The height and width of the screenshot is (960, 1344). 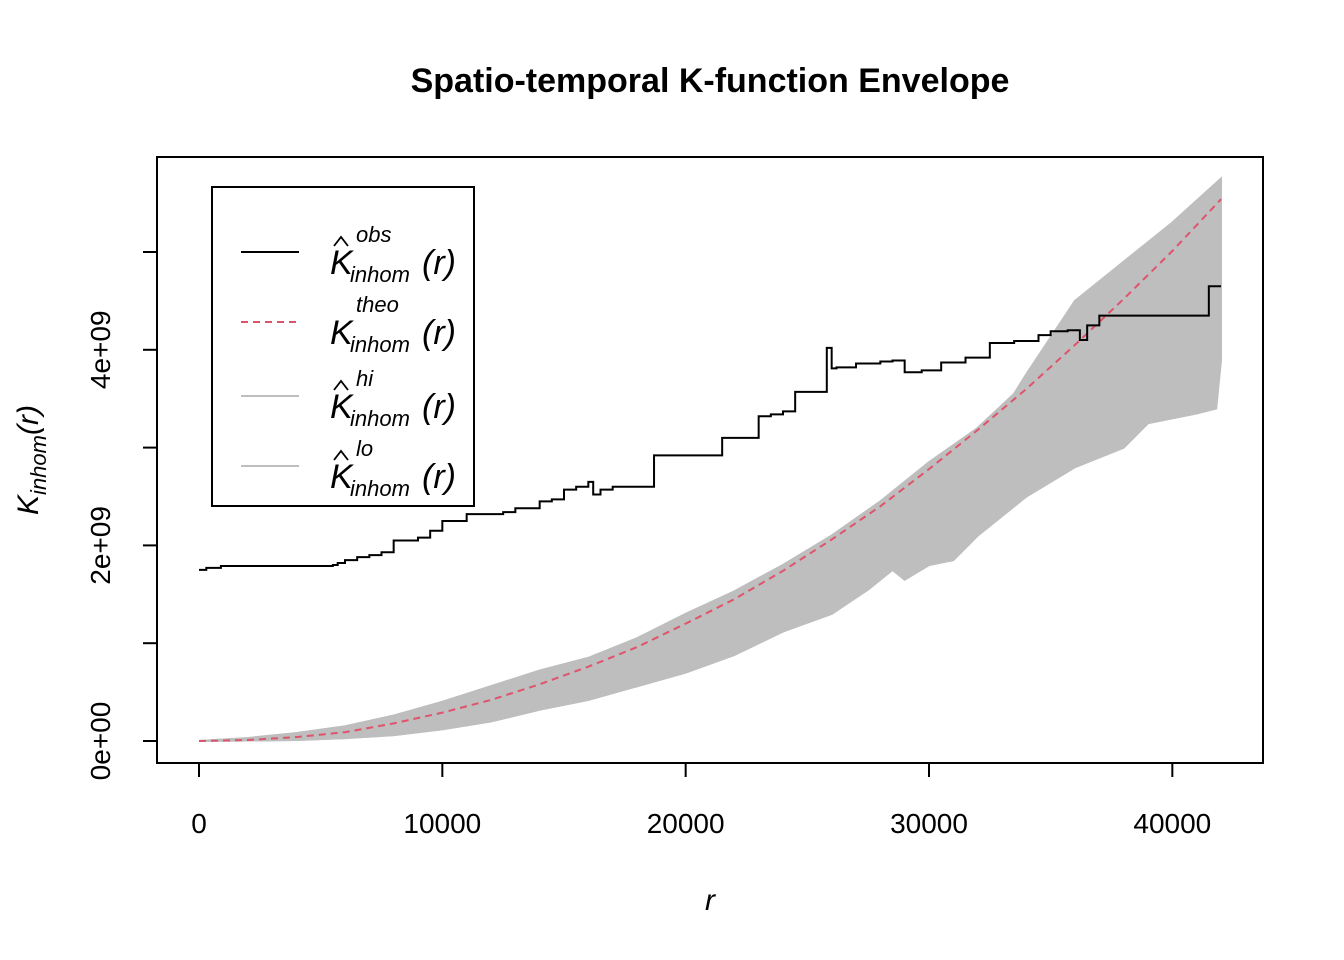 I want to click on x-axis-label: r, so click(x=710, y=900).